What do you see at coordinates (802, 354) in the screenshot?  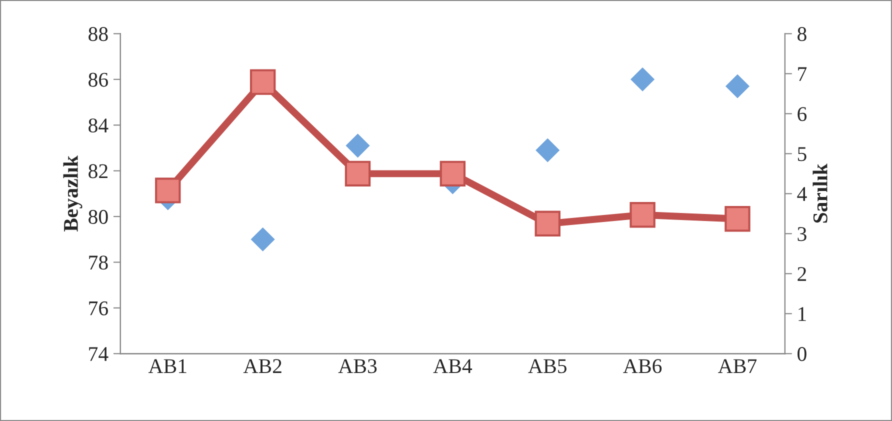 I see `y2-tick-label: 0` at bounding box center [802, 354].